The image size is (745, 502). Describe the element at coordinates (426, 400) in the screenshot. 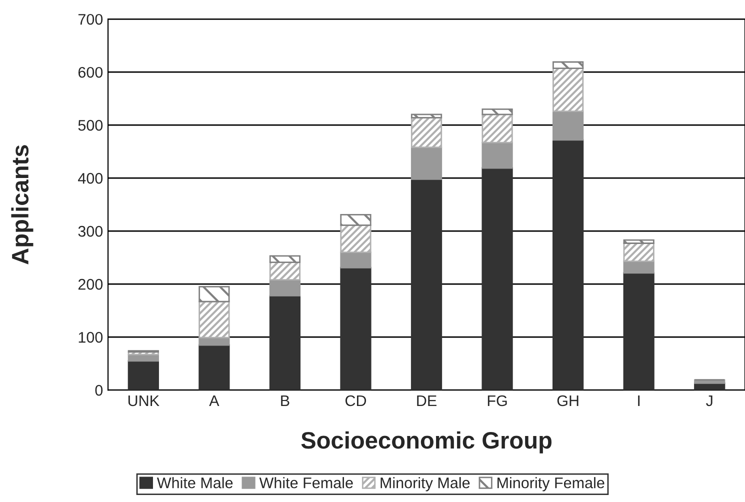

I see `x-tick-label: DE` at that location.